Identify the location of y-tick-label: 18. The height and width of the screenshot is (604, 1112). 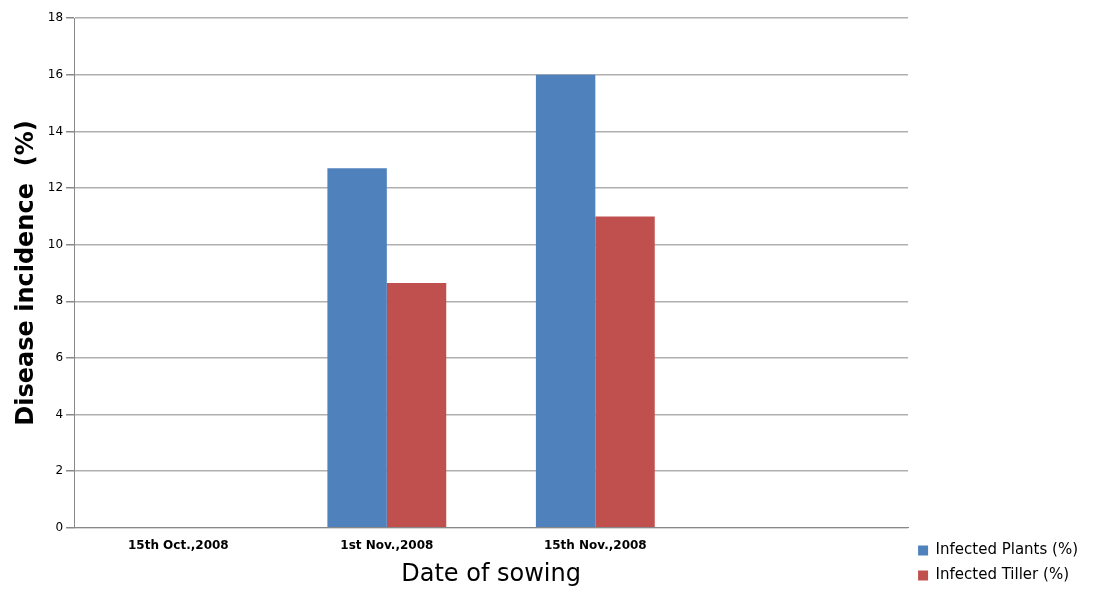
(55, 17).